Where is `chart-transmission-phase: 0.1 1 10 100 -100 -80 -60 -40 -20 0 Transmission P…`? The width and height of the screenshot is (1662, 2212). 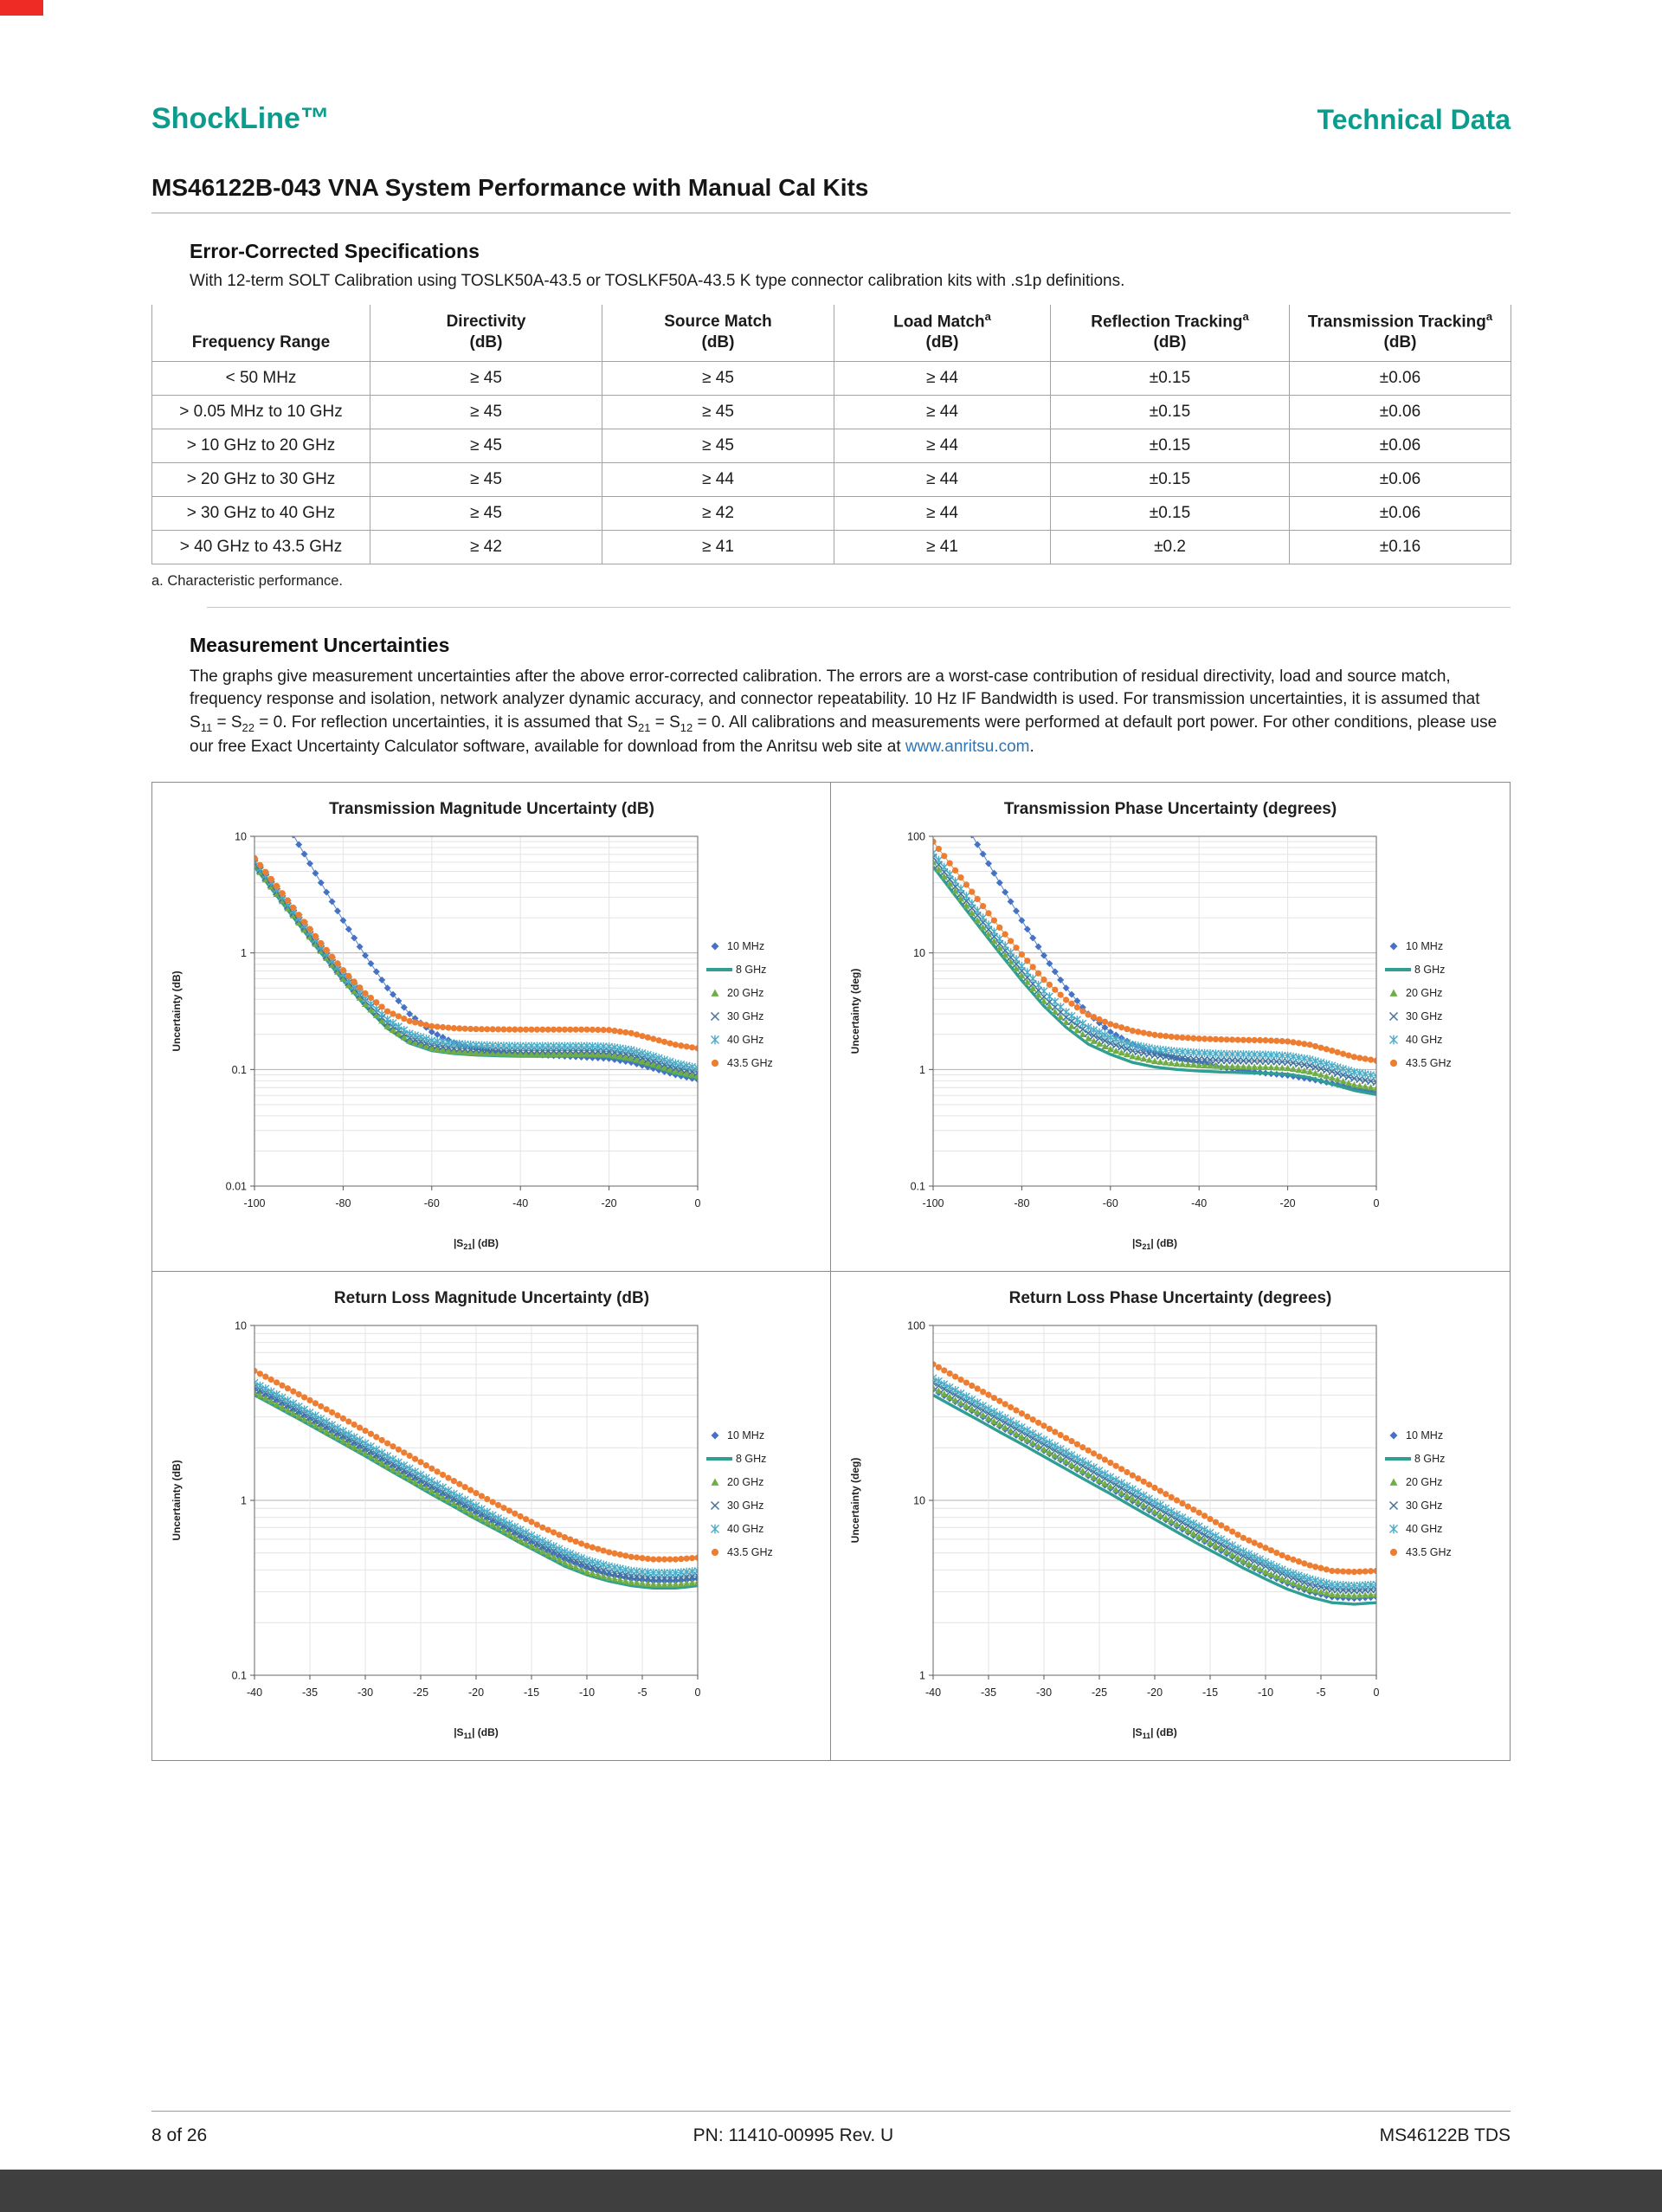
chart-transmission-phase: 0.1 1 10 100 -100 -80 -60 -40 -20 0 Transmission P… is located at coordinates (1170, 1027).